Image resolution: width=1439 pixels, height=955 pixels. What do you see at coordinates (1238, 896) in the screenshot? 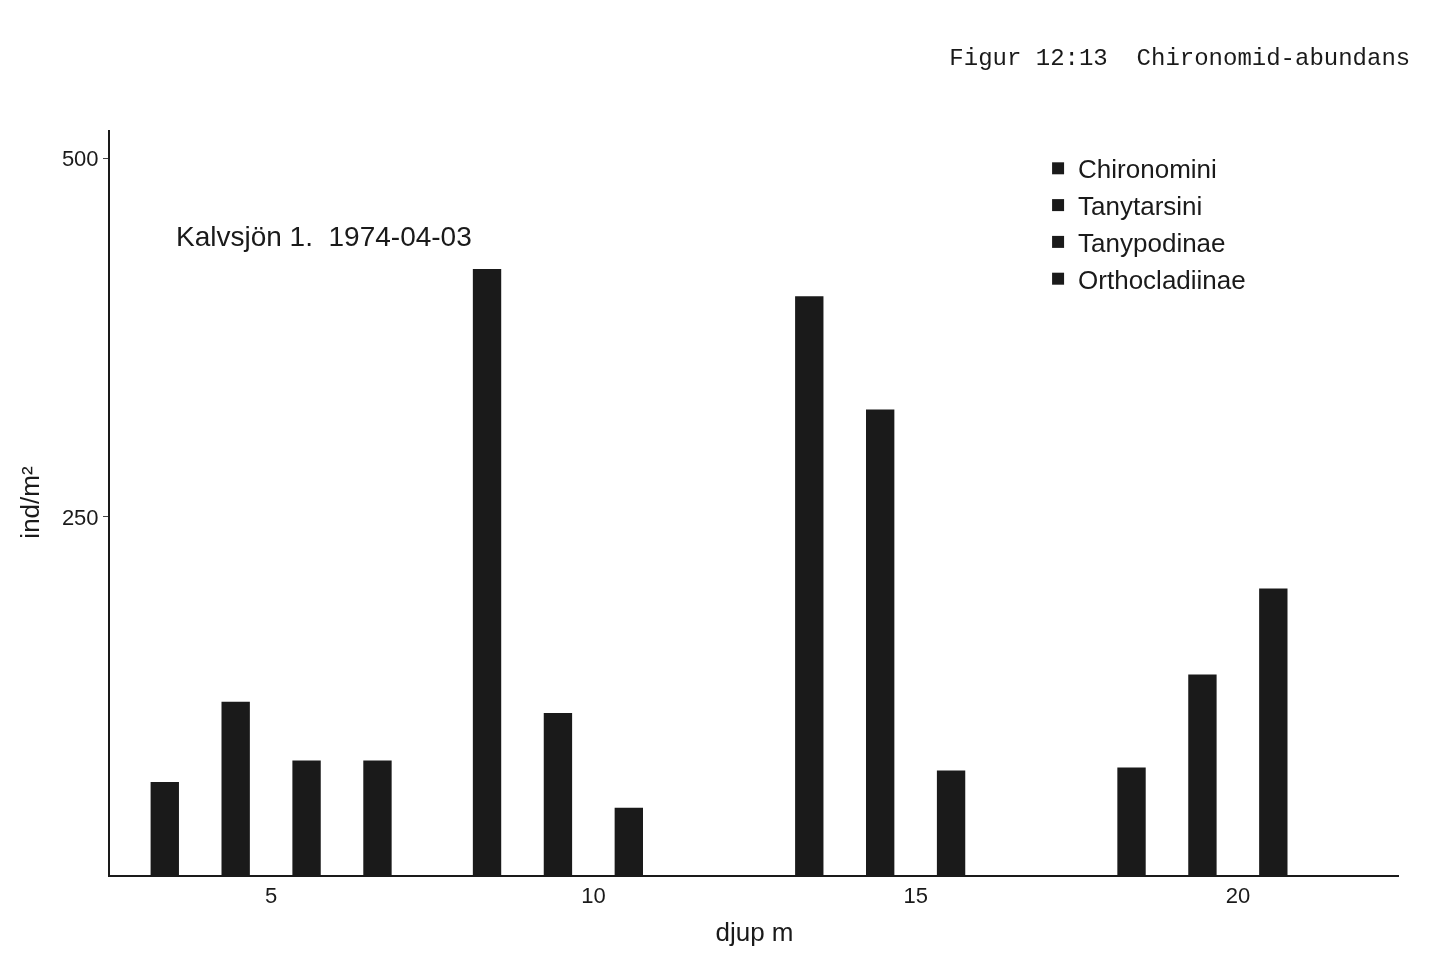
I see `x-tick-label: 20` at bounding box center [1238, 896].